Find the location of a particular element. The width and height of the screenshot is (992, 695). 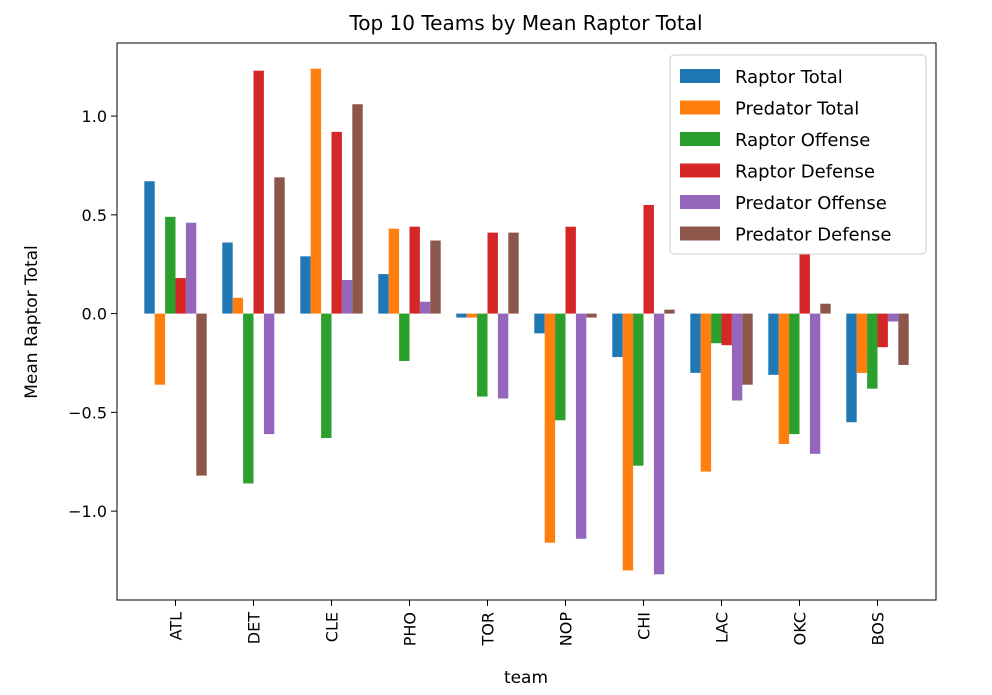

x-tick-label-det: DET is located at coordinates (254, 628).